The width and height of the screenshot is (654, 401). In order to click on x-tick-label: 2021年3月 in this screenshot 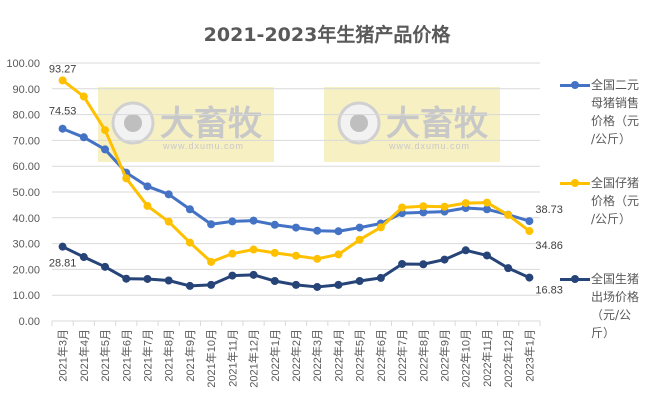, I will do `click(63, 355)`.